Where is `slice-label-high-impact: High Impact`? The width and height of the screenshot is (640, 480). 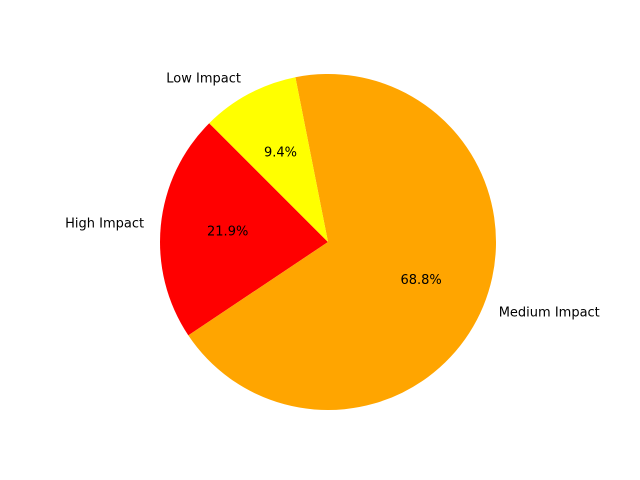
slice-label-high-impact: High Impact is located at coordinates (104, 223).